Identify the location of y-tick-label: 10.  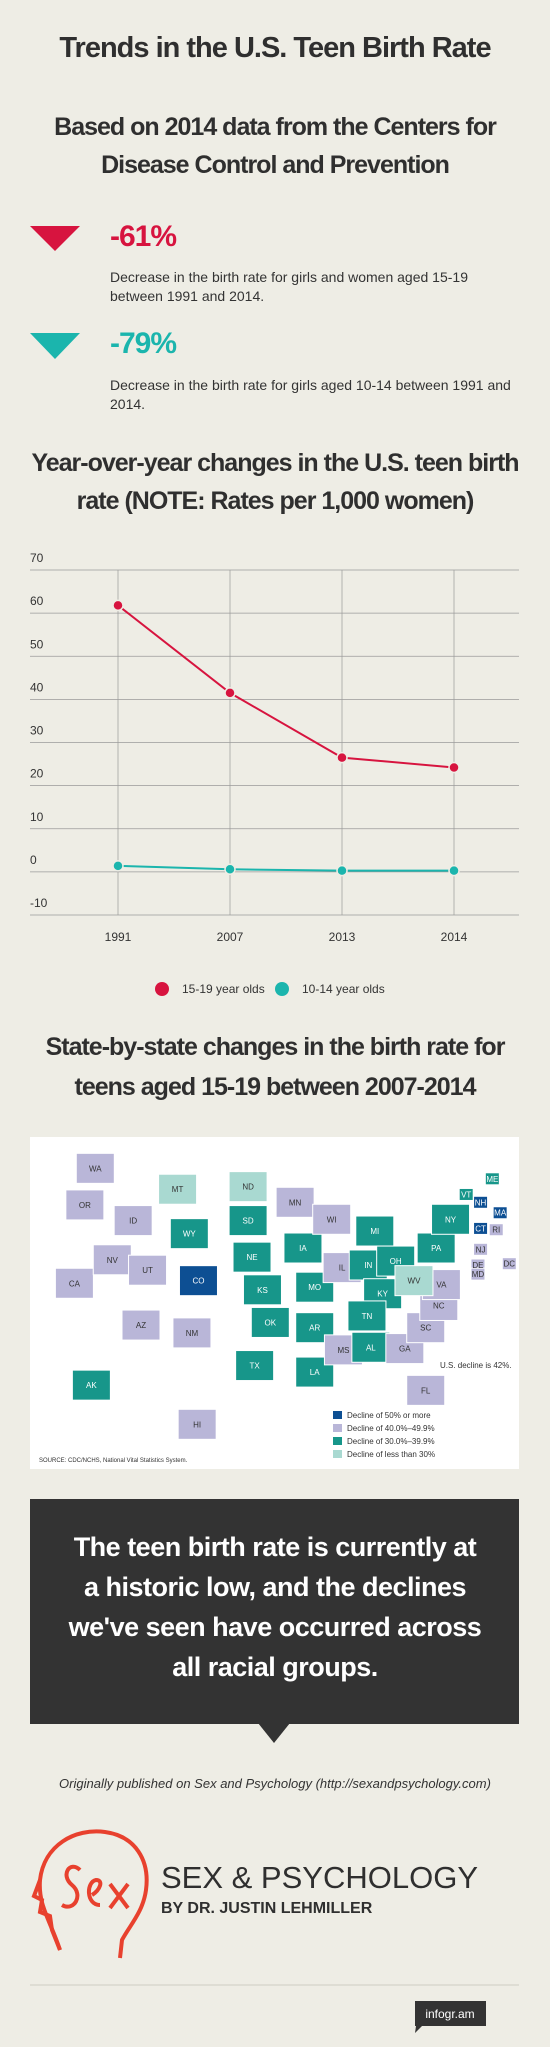
(37, 817).